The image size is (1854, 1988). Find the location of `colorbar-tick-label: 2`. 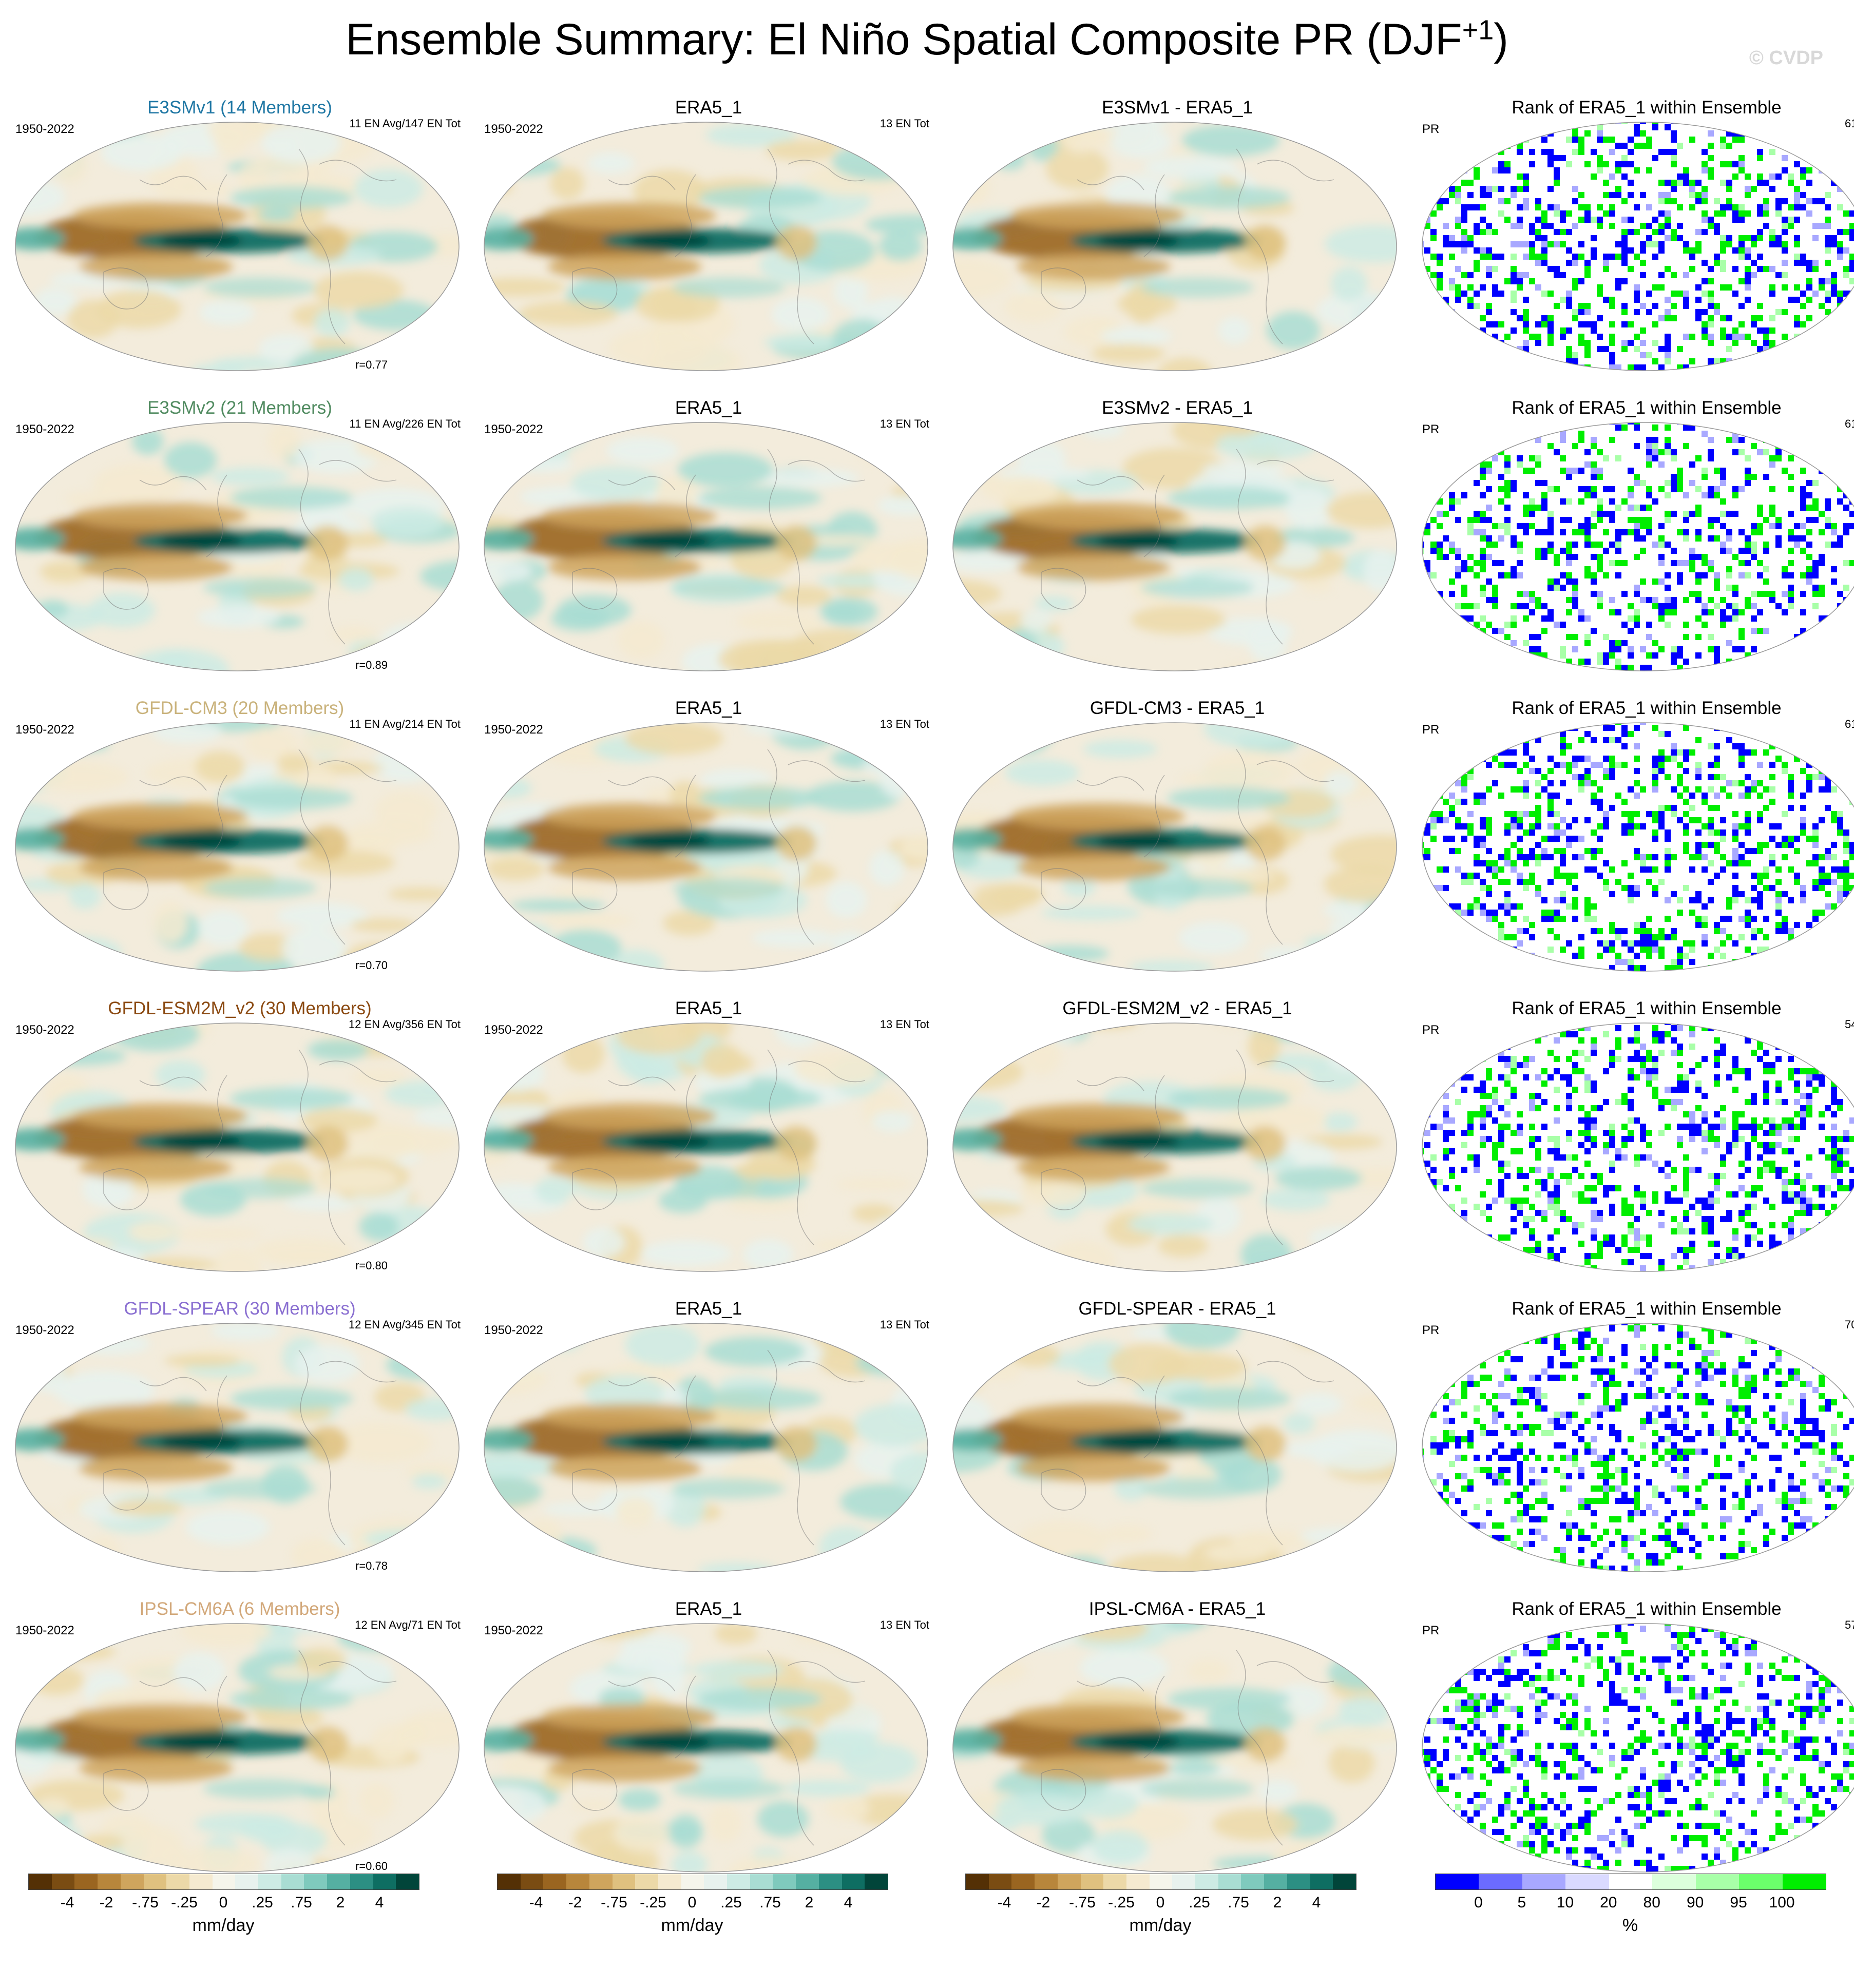

colorbar-tick-label: 2 is located at coordinates (809, 1902).